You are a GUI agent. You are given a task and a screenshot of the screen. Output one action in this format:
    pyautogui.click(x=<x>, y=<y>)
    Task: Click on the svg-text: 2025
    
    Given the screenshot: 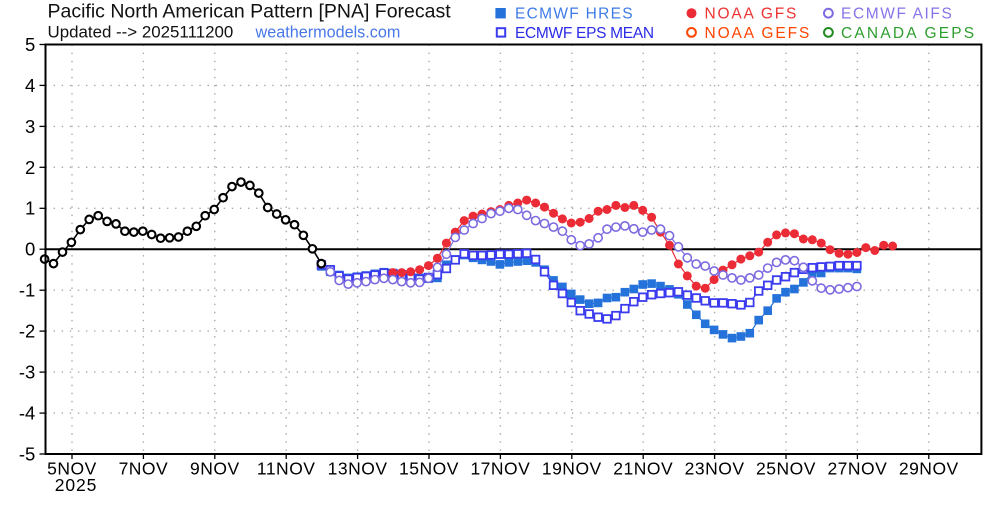 What is the action you would take?
    pyautogui.click(x=76, y=485)
    